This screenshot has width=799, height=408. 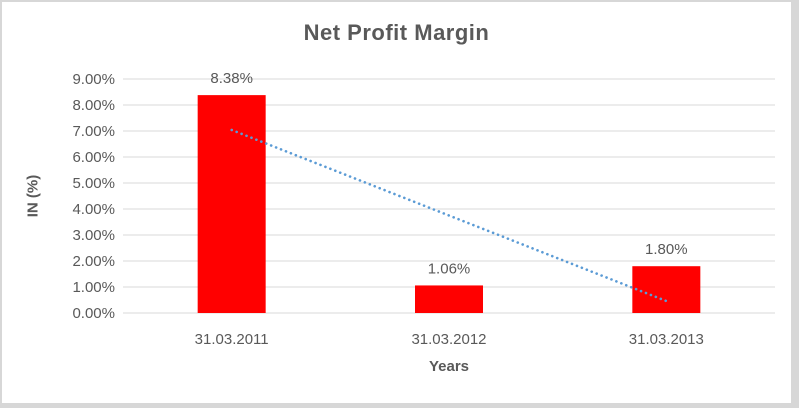 I want to click on y-tick-label: 8.00%, so click(x=93, y=105).